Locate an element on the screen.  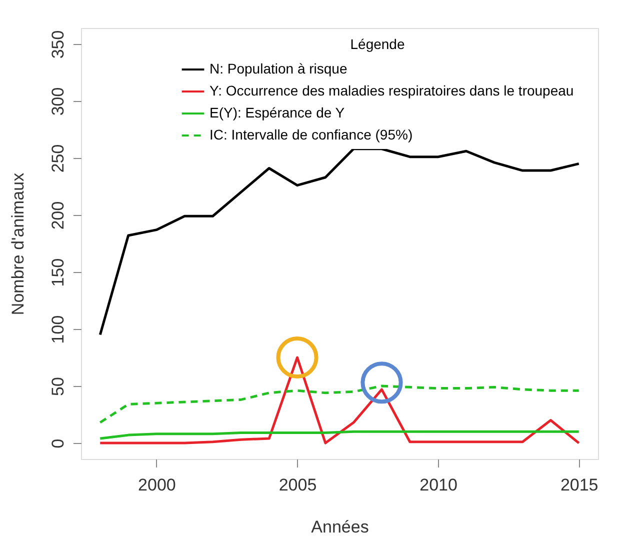
y-tick-label: 250 is located at coordinates (58, 158).